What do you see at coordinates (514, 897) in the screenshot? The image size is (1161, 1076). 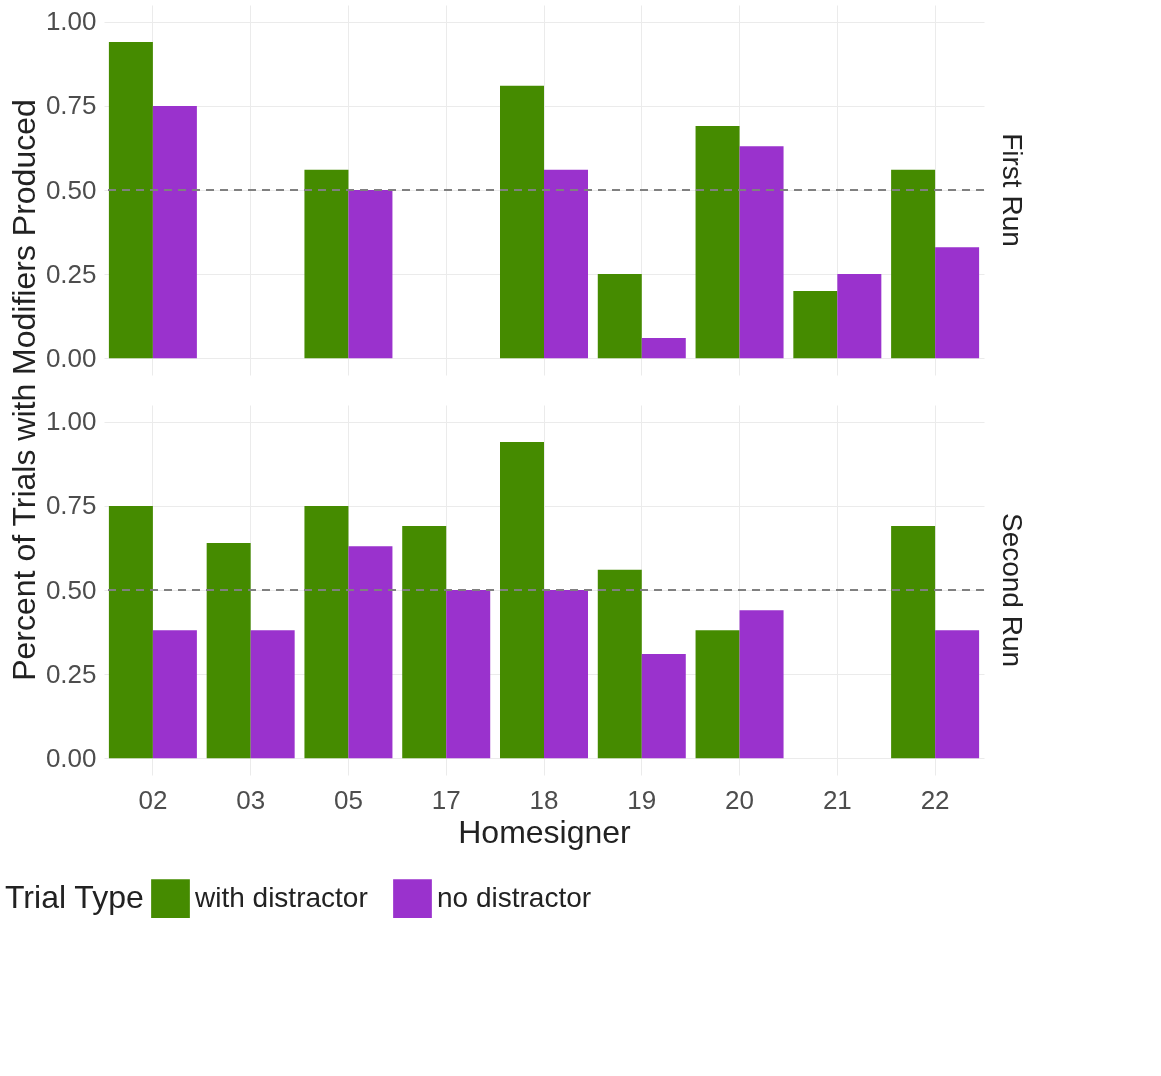 I see `legend-label: no distractor` at bounding box center [514, 897].